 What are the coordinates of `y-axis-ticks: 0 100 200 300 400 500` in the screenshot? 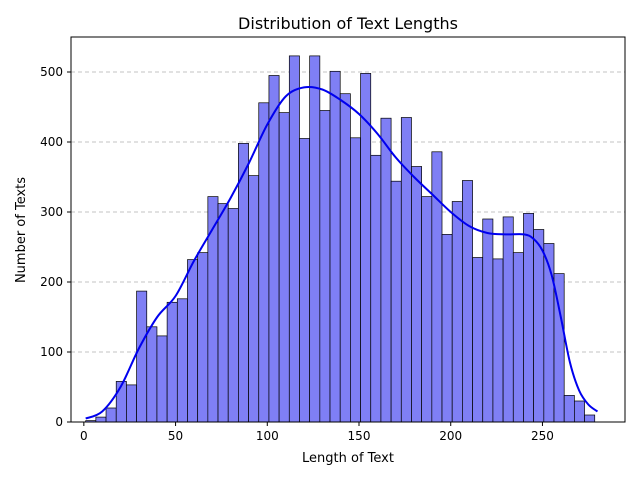 It's located at (55, 247).